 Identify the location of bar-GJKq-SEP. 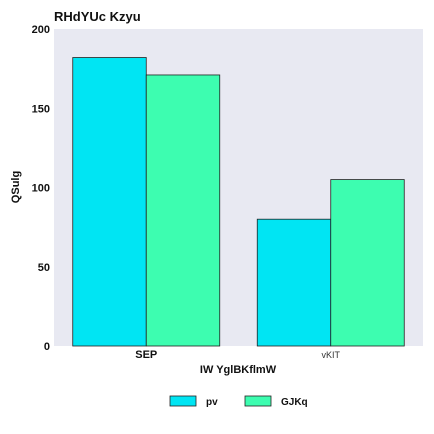
(183, 210).